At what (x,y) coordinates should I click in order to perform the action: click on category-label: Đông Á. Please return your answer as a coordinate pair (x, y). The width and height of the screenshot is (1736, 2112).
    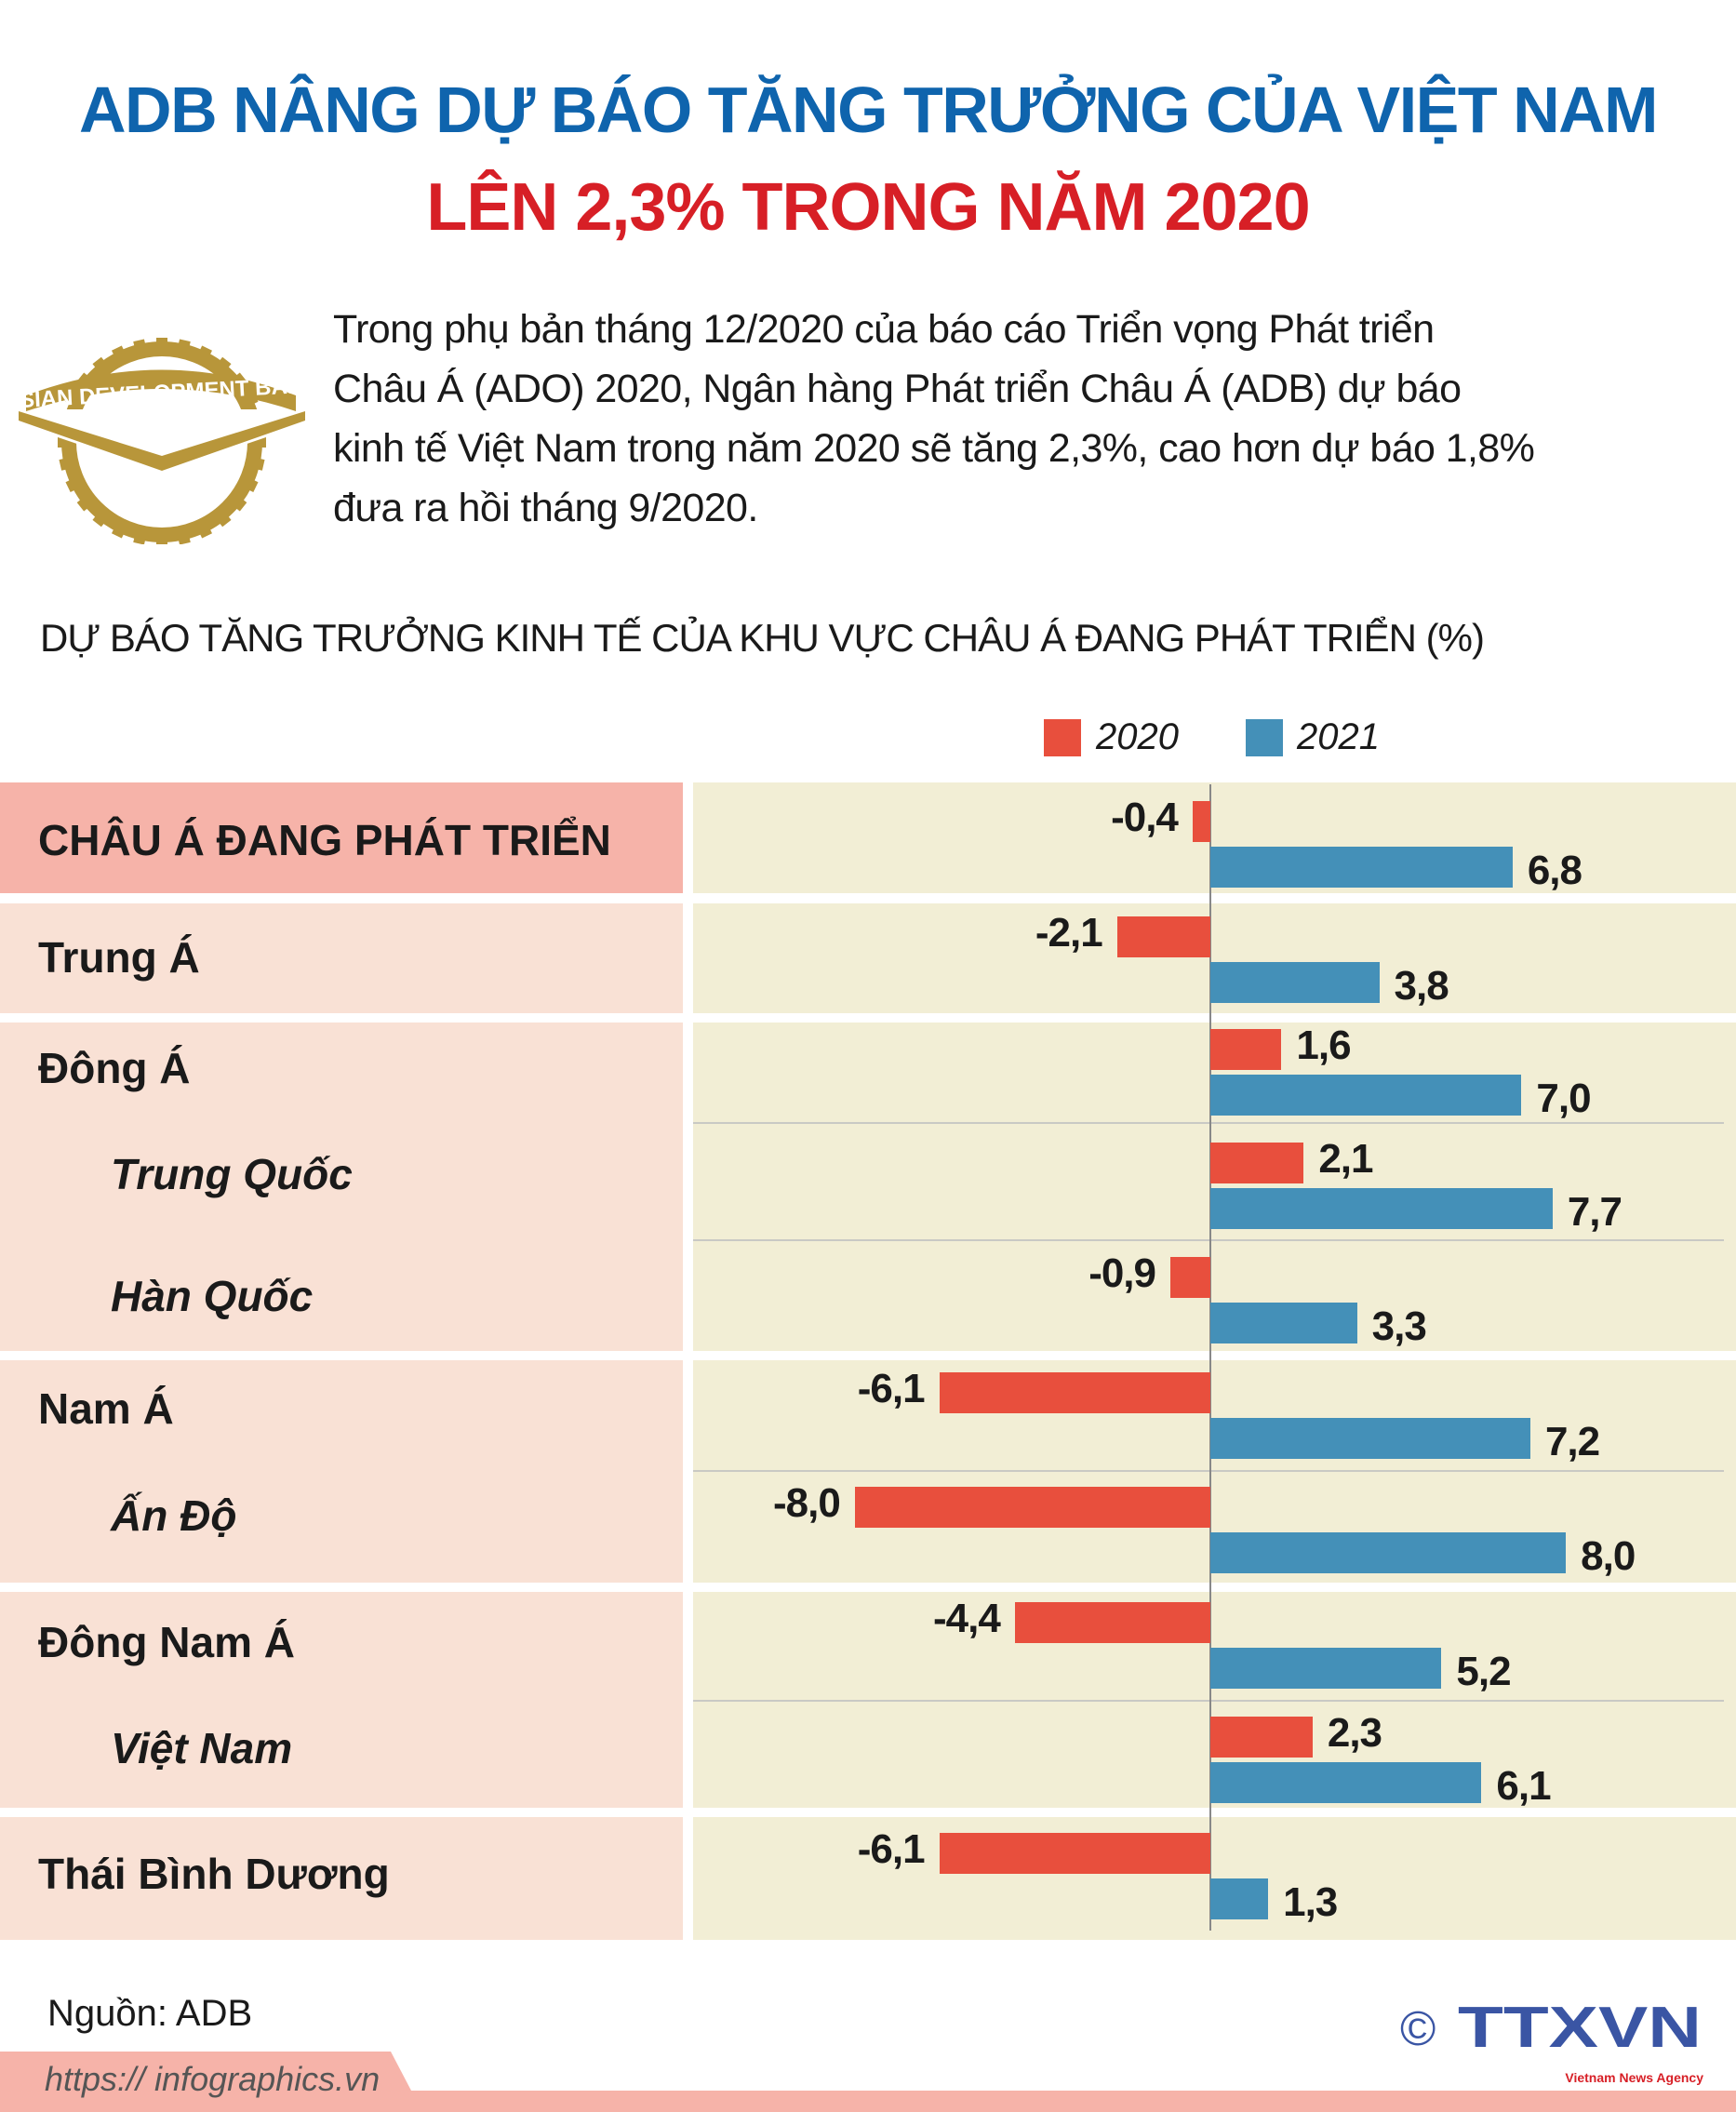
    Looking at the image, I should click on (115, 1068).